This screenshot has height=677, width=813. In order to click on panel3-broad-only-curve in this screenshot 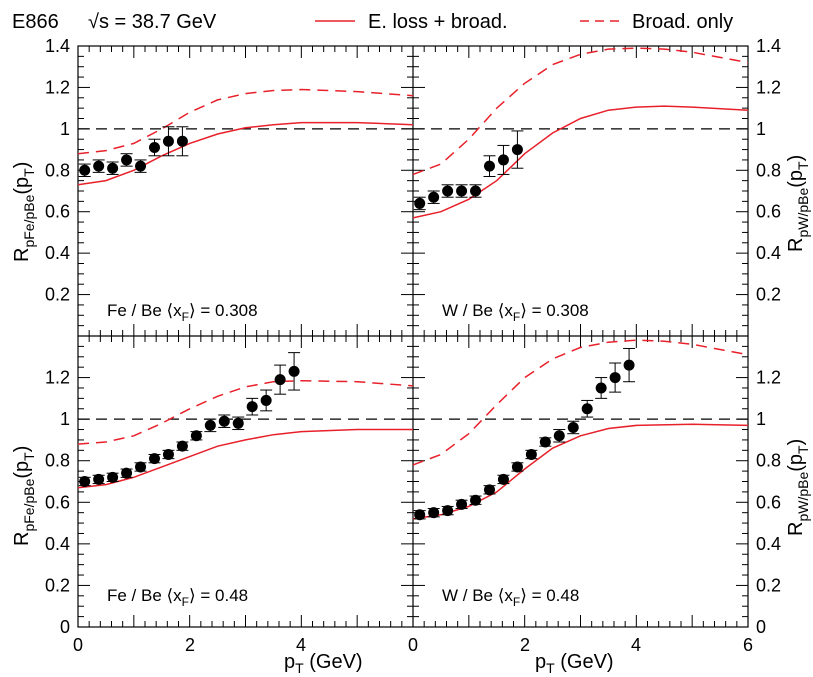, I will do `click(245, 412)`.